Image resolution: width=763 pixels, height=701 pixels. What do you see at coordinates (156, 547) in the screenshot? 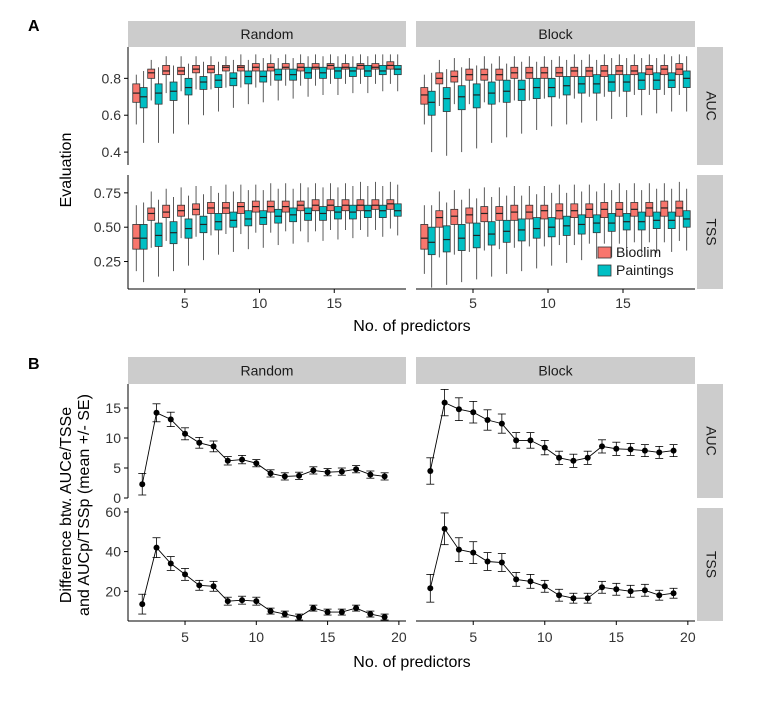
I see `b-random-tss-point-x3` at bounding box center [156, 547].